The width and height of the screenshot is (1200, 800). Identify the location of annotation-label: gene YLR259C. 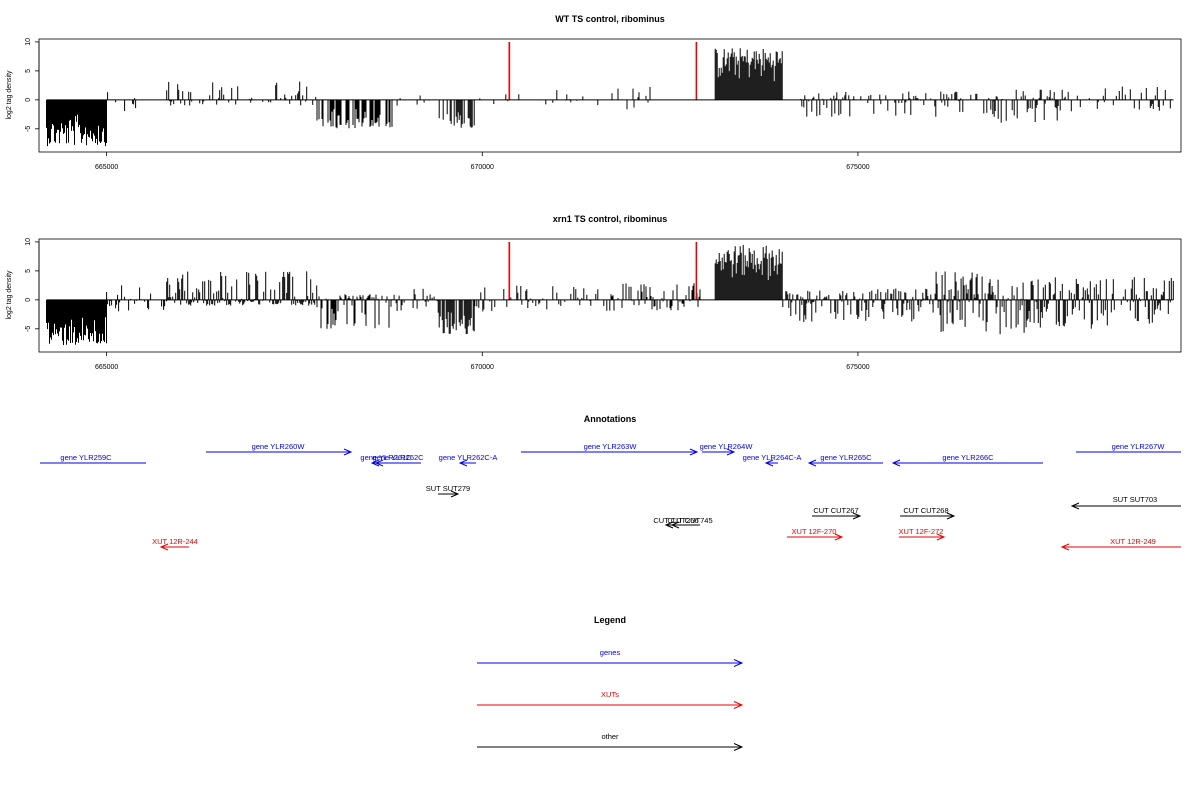
(86, 457).